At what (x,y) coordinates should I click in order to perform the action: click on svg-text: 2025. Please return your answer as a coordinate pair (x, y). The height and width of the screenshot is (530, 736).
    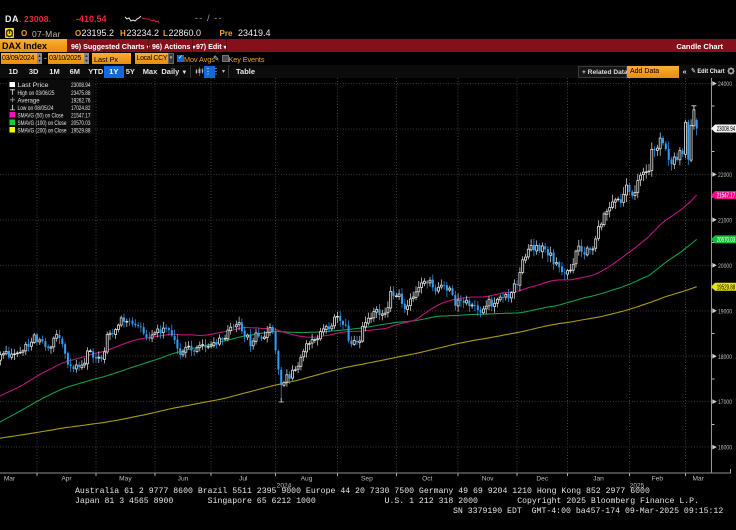
    Looking at the image, I should click on (637, 485).